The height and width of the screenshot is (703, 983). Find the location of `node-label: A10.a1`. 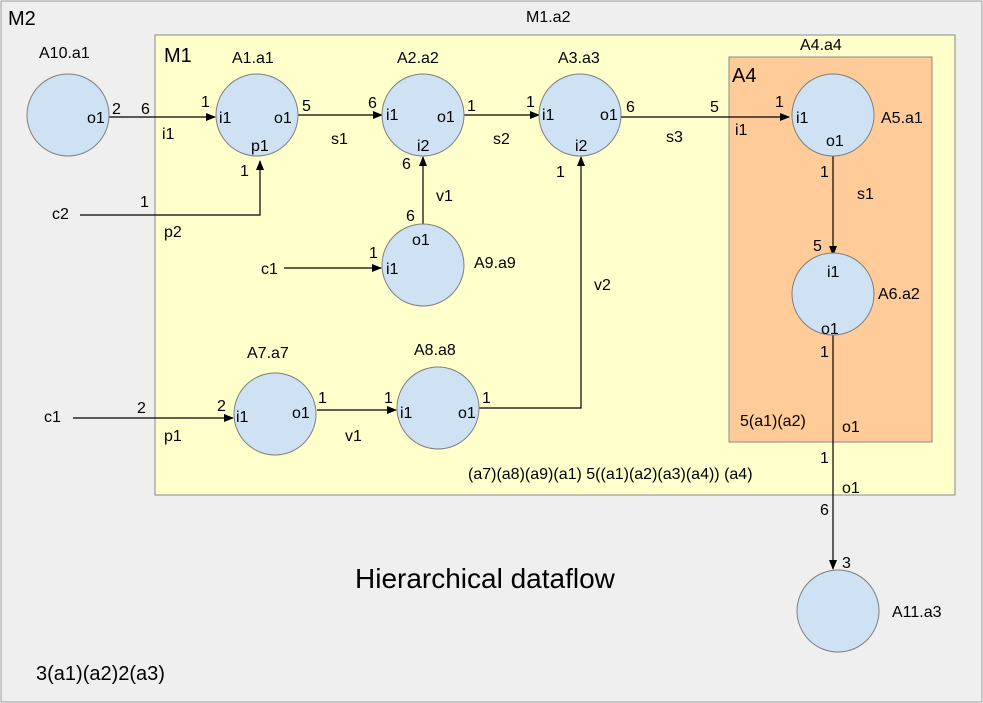

node-label: A10.a1 is located at coordinates (64, 53).